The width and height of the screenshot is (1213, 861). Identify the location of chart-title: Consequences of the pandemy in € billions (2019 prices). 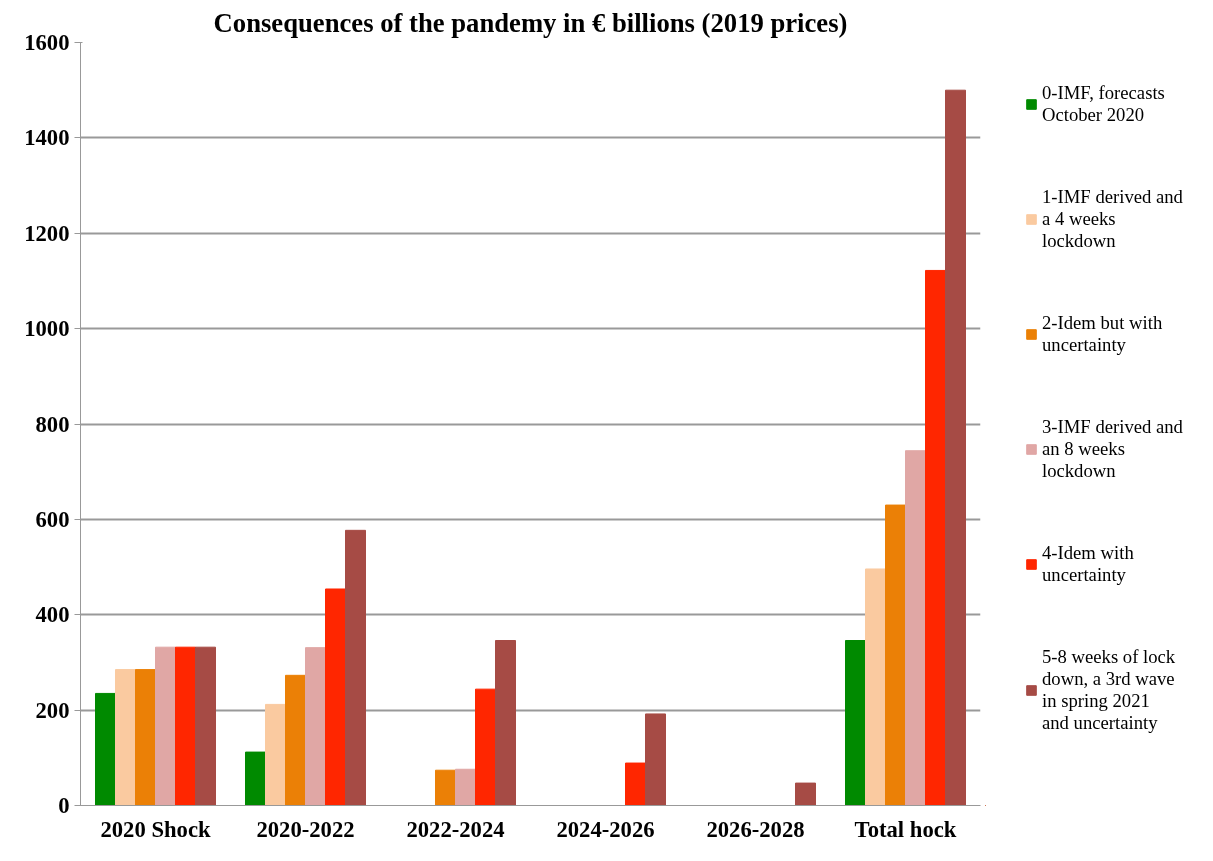
(530, 22).